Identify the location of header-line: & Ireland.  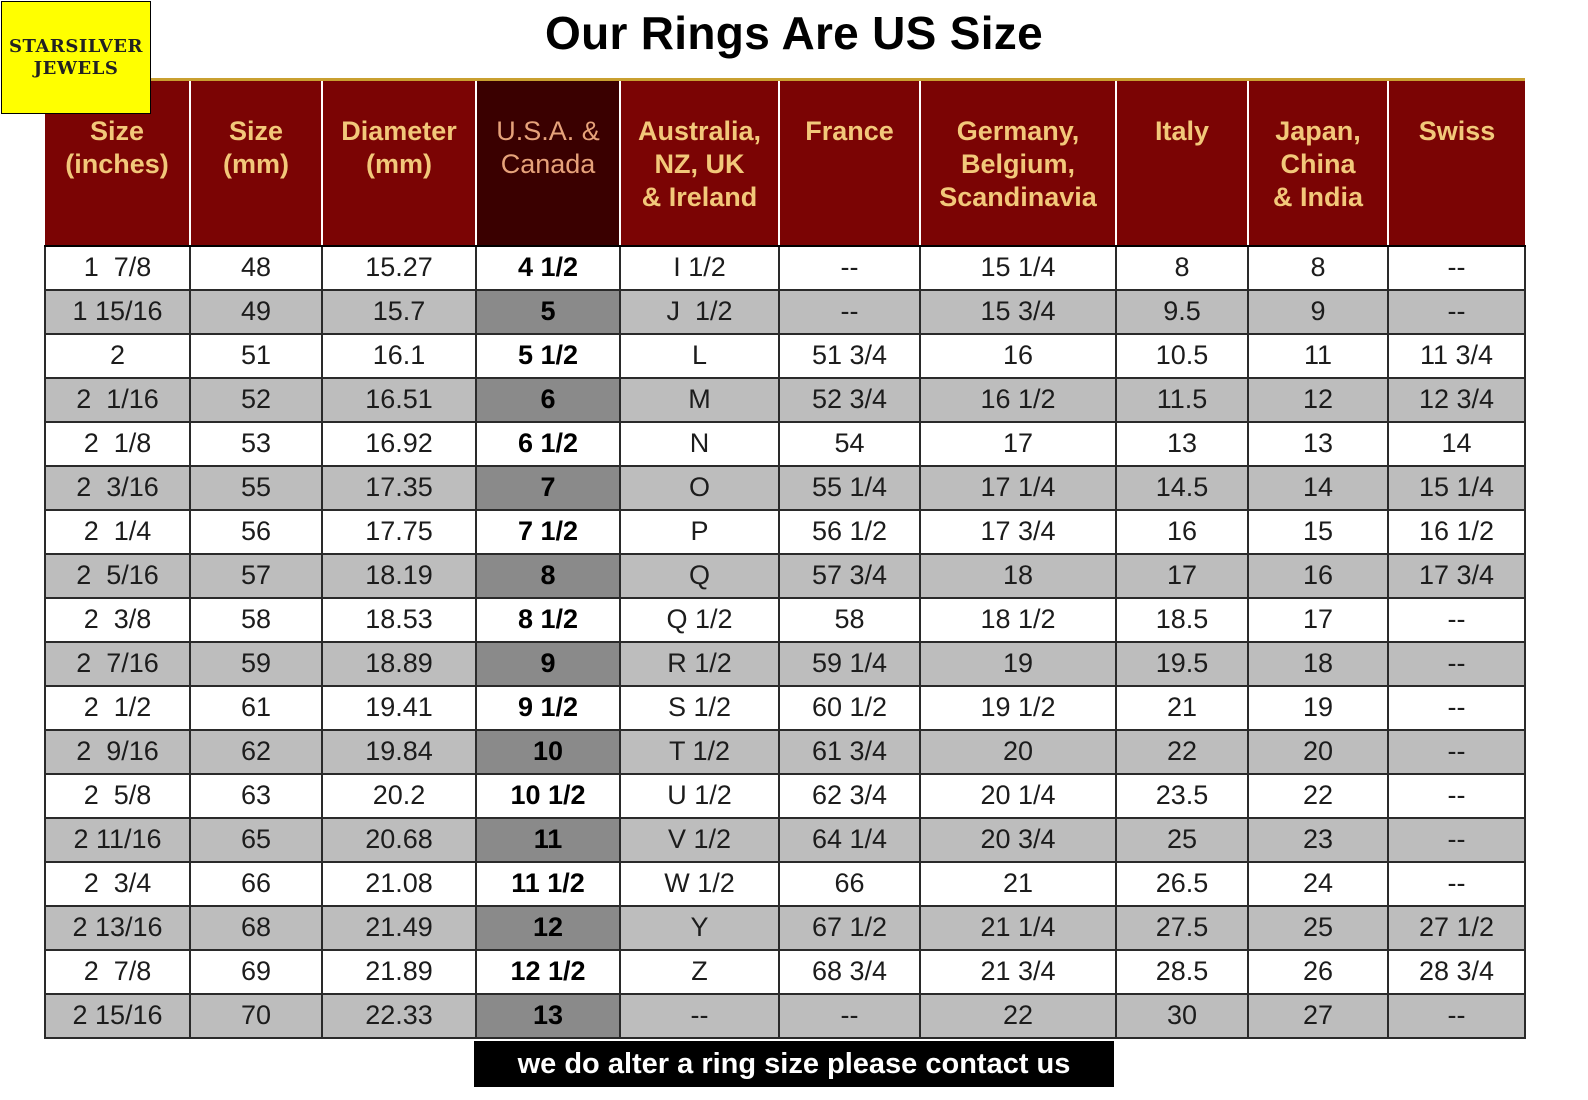
(699, 197).